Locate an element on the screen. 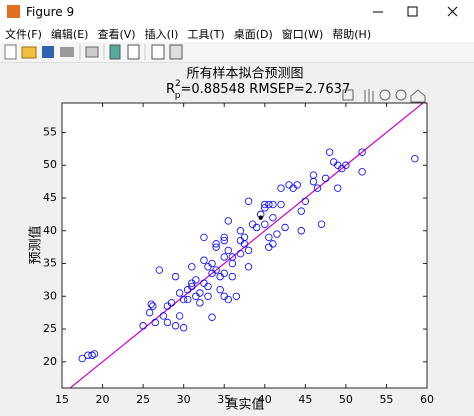 This screenshot has height=416, width=474. y-axis-label: 预测值 is located at coordinates (36, 244).